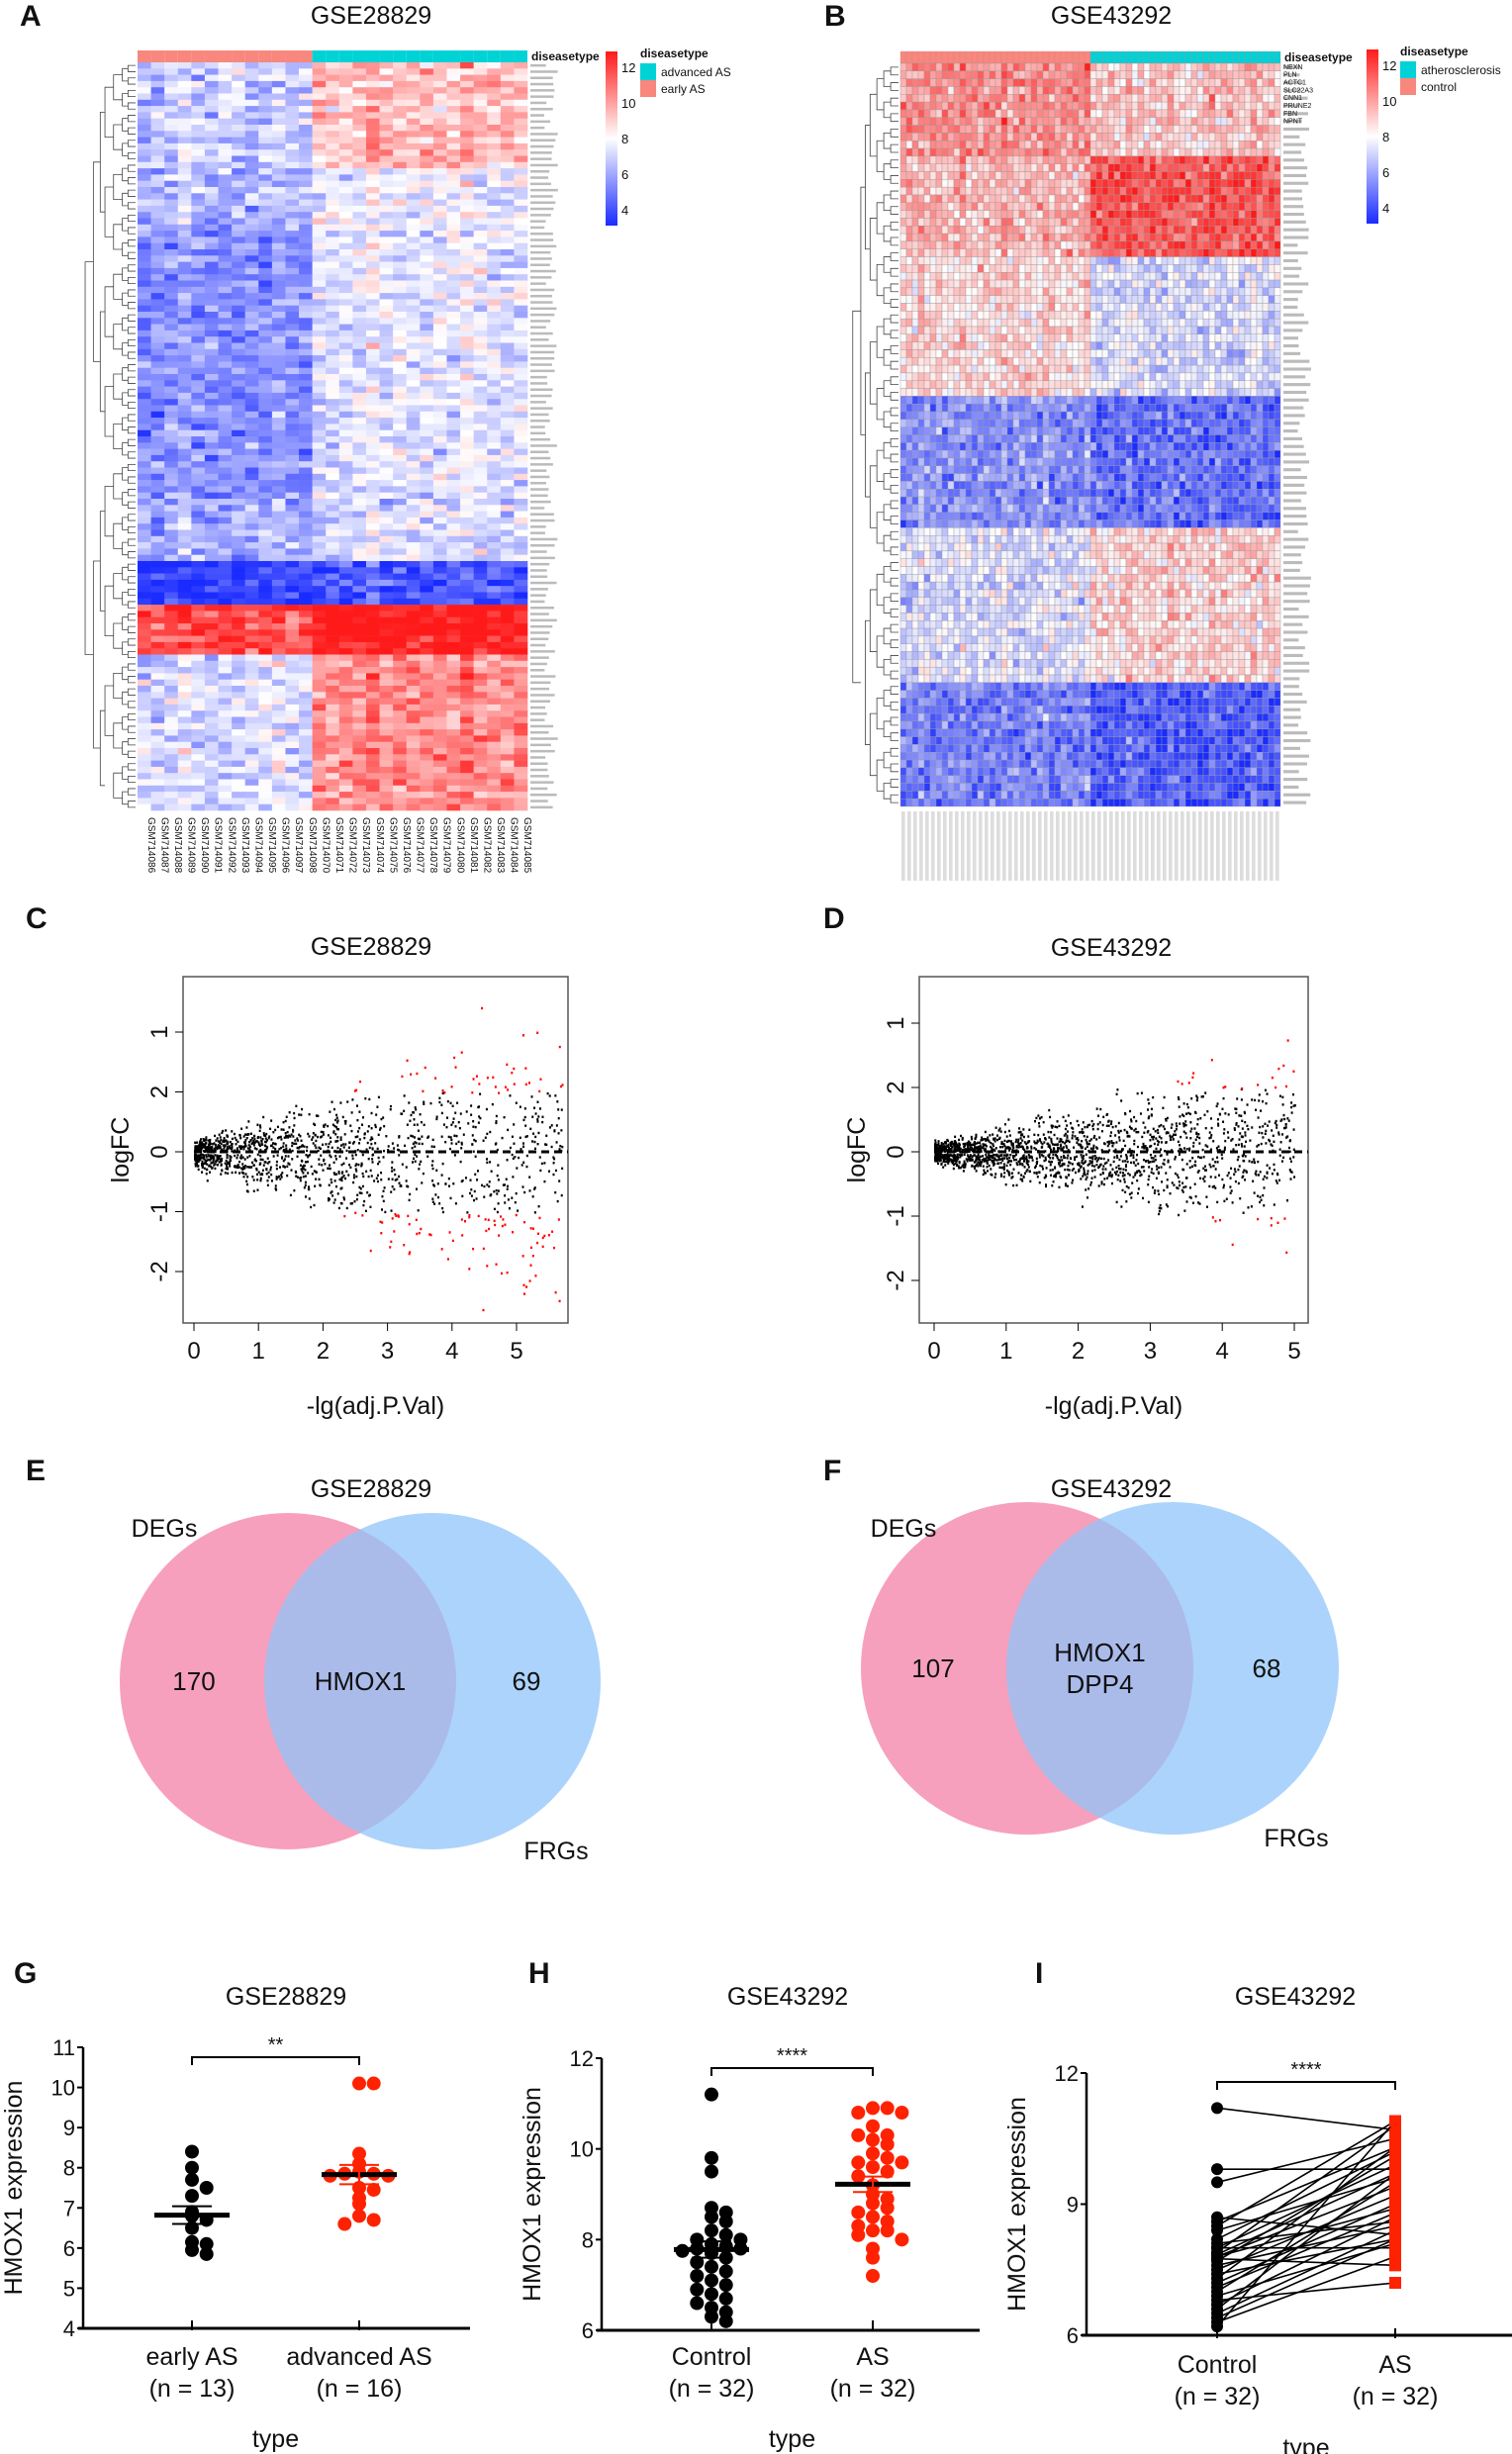  I want to click on sample-label: GSM714094, so click(257, 845).